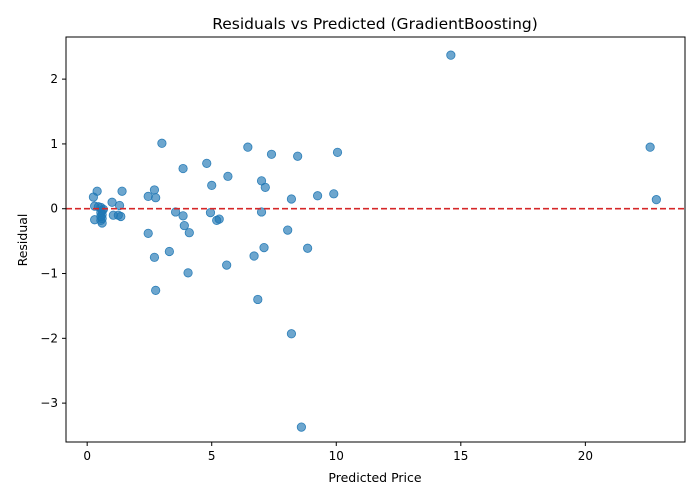 This screenshot has width=700, height=500. Describe the element at coordinates (49, 274) in the screenshot. I see `y-tick-label-3: −1` at that location.